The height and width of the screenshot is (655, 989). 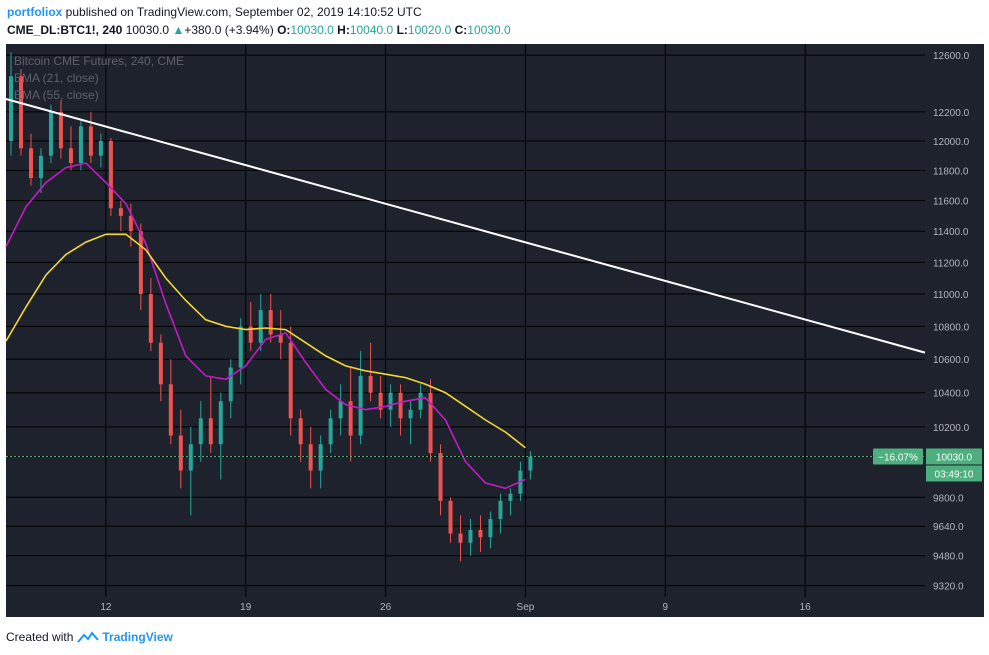 What do you see at coordinates (951, 360) in the screenshot?
I see `y-tick-label: 10600.0` at bounding box center [951, 360].